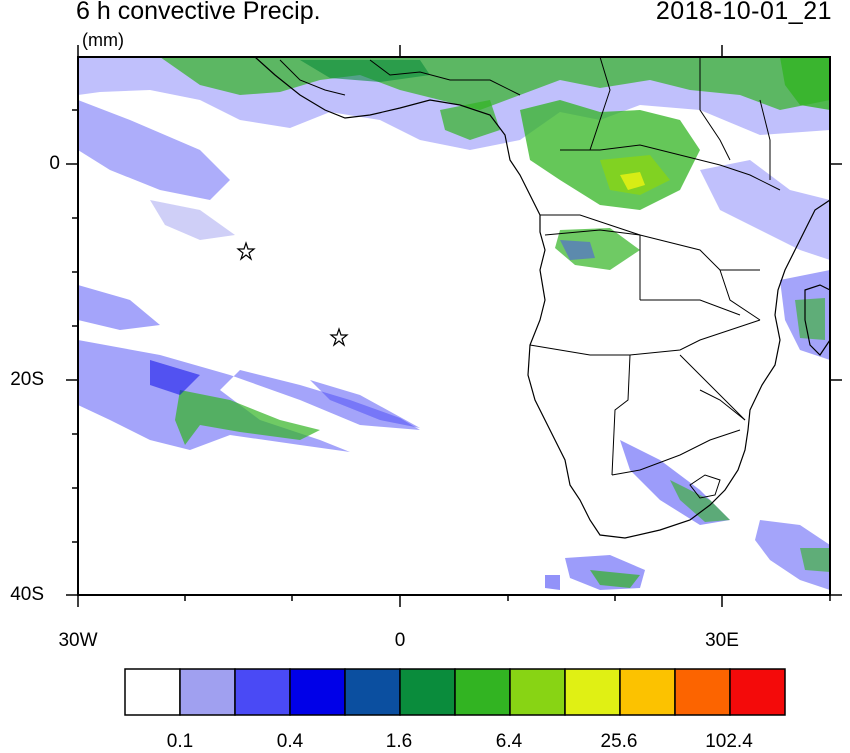 The image size is (850, 753). I want to click on units-label: (mm), so click(103, 40).